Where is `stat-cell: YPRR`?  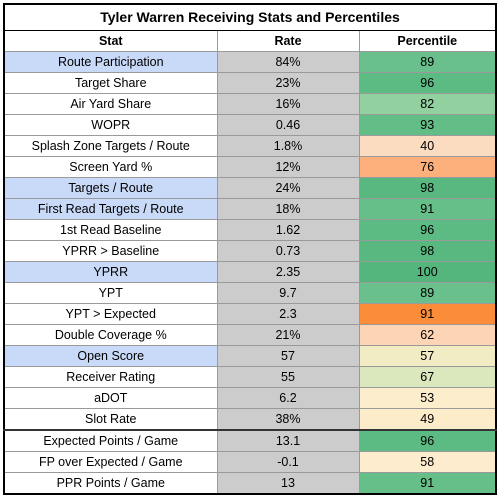
stat-cell: YPRR is located at coordinates (110, 272).